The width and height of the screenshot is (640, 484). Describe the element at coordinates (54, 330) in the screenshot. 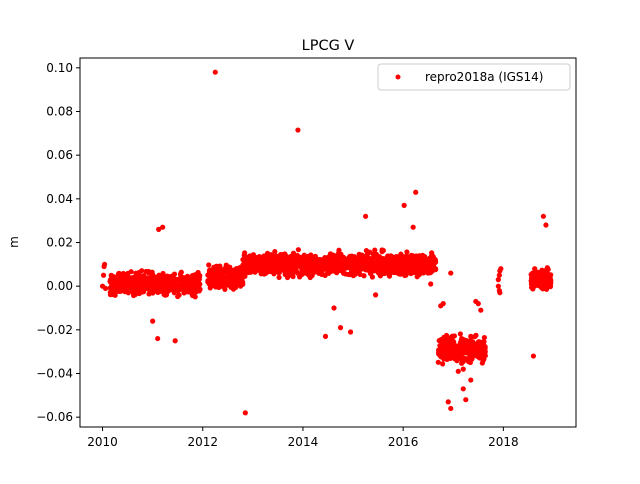

I see `y-tick-label: −0.02` at that location.